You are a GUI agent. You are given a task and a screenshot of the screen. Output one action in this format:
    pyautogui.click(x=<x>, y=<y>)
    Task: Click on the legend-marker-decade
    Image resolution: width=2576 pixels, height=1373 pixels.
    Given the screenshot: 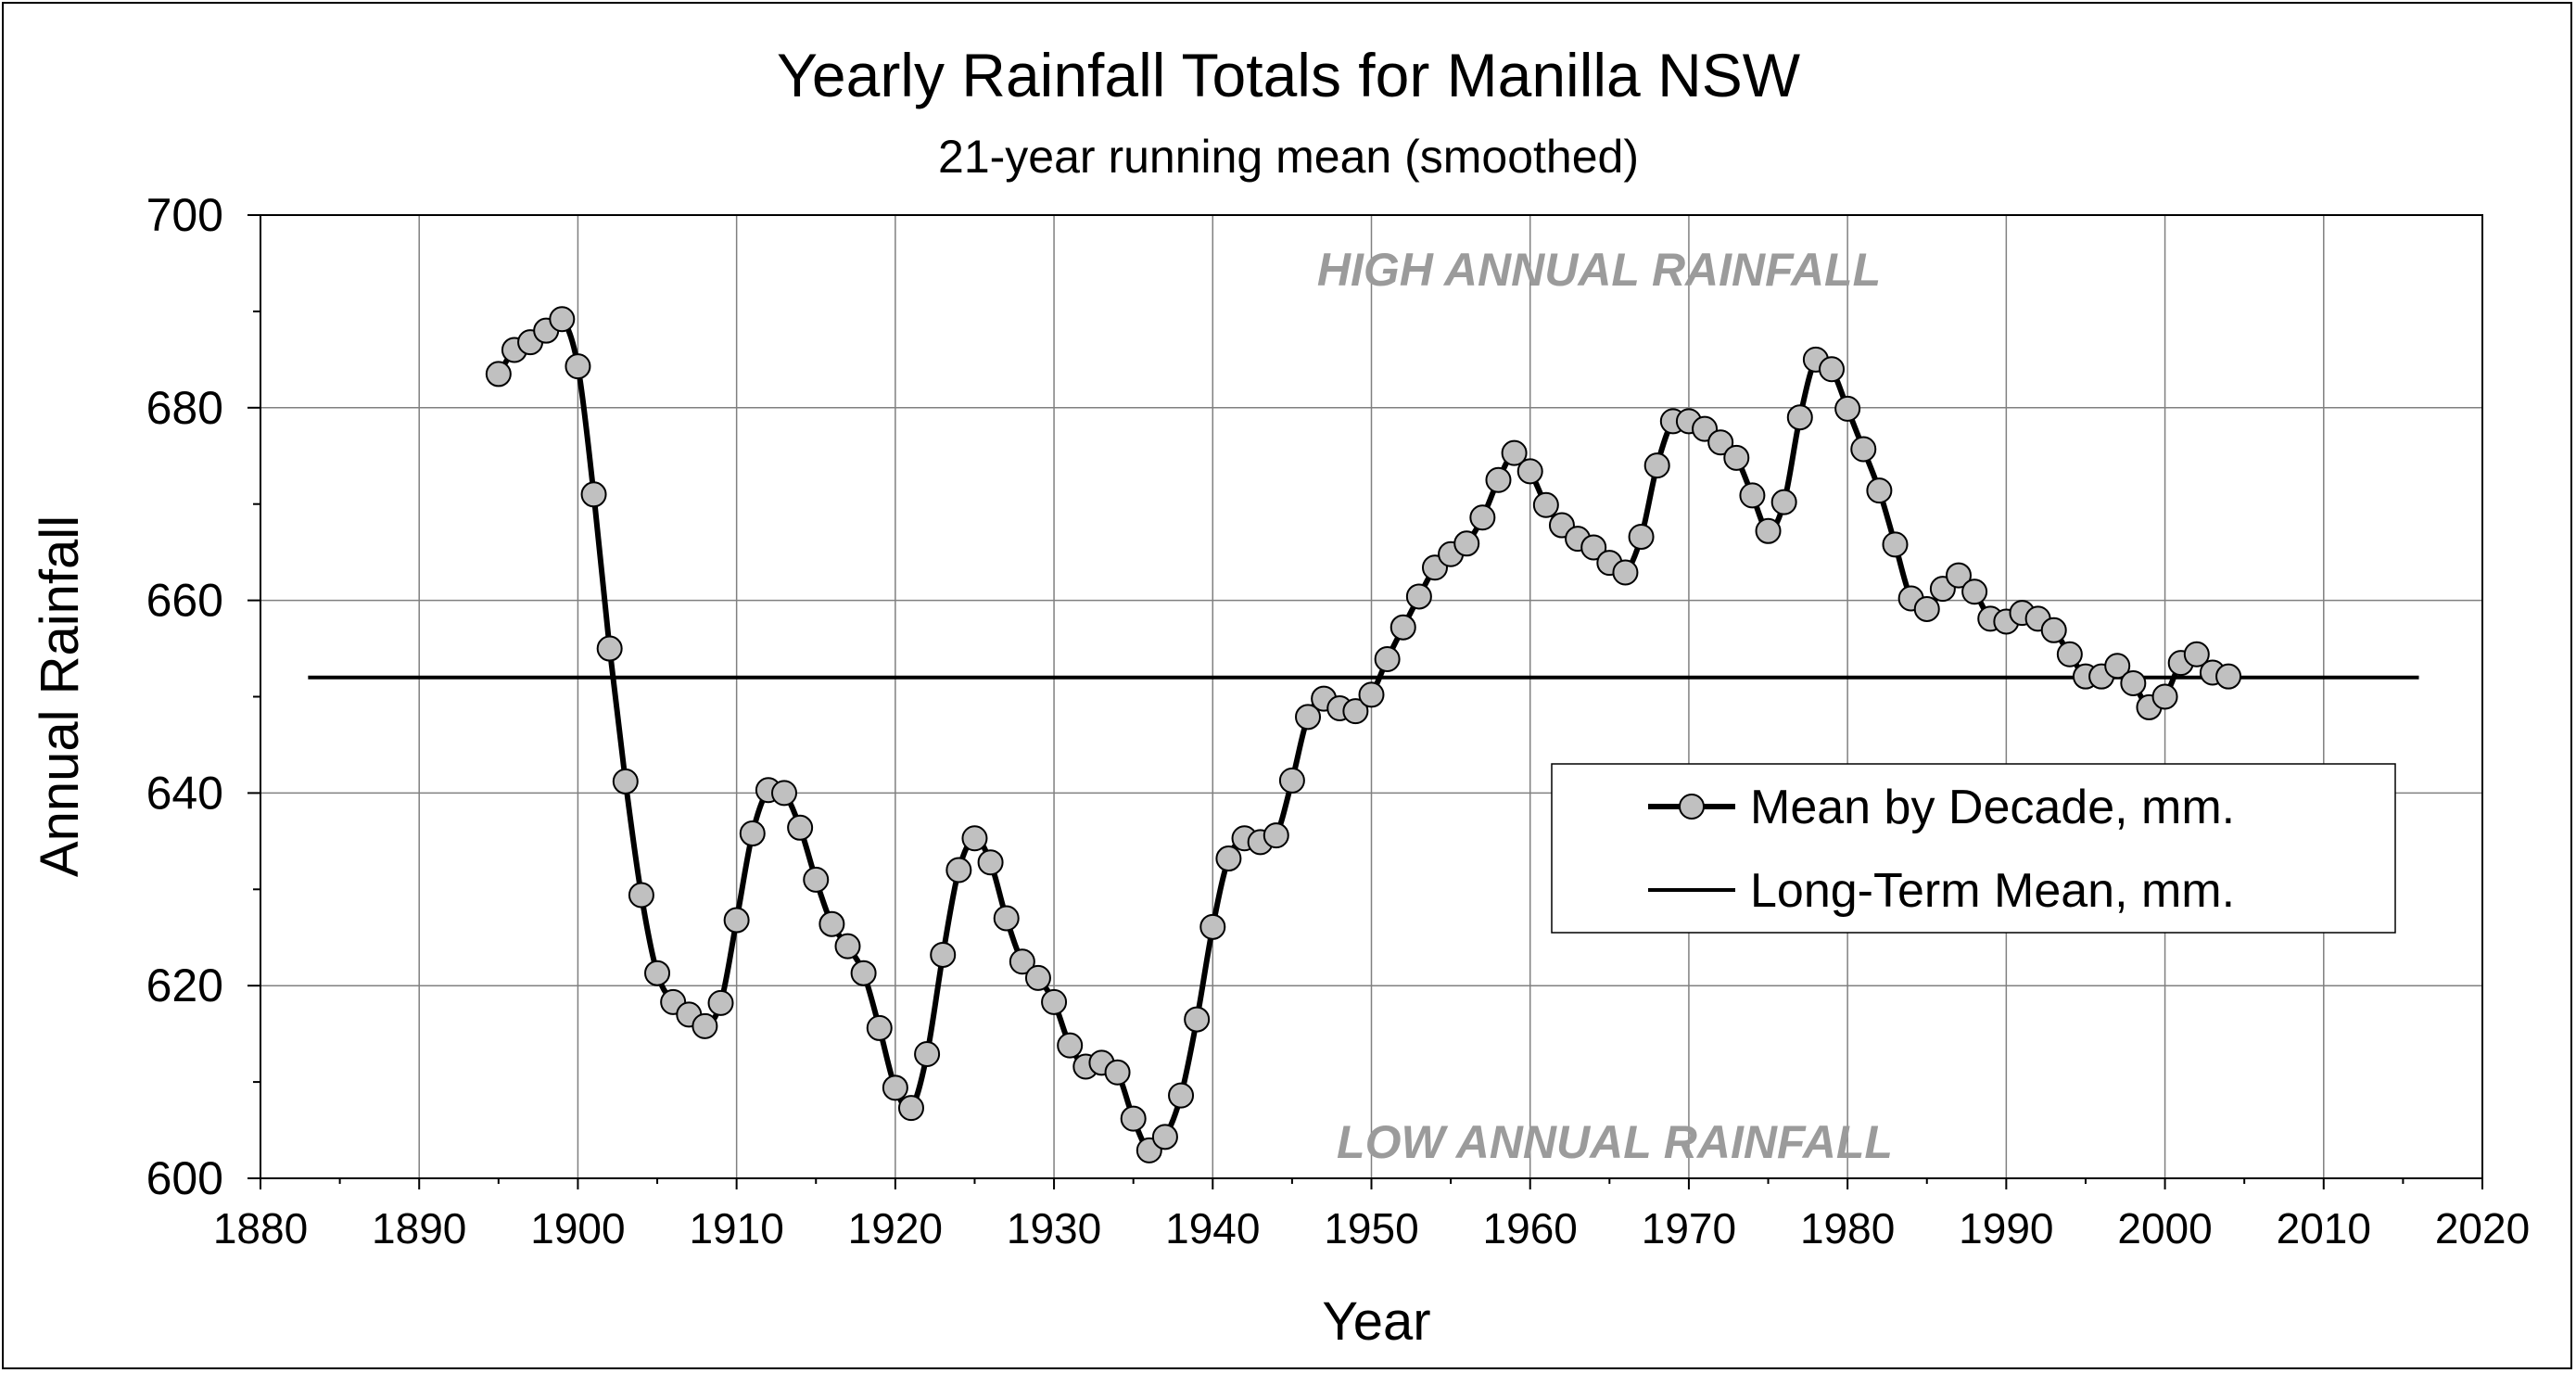 What is the action you would take?
    pyautogui.click(x=1692, y=807)
    